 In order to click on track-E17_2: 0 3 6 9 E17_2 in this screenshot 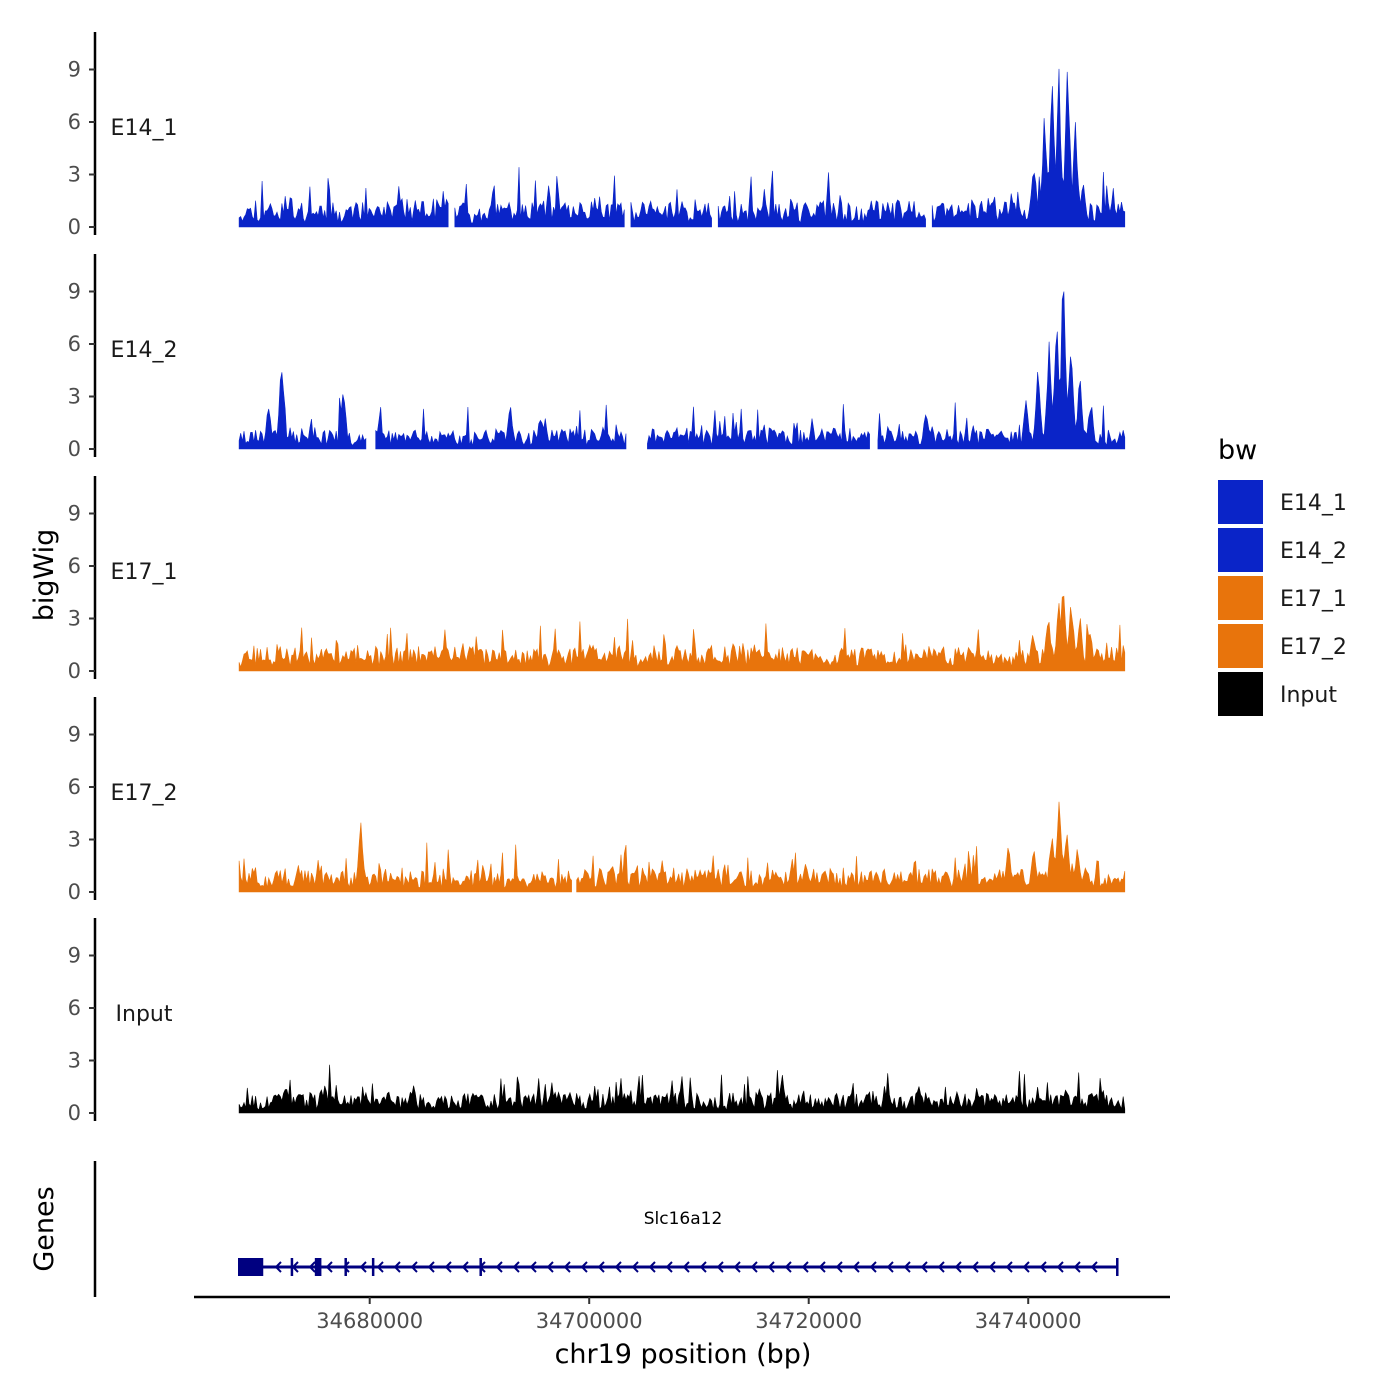, I will do `click(597, 800)`.